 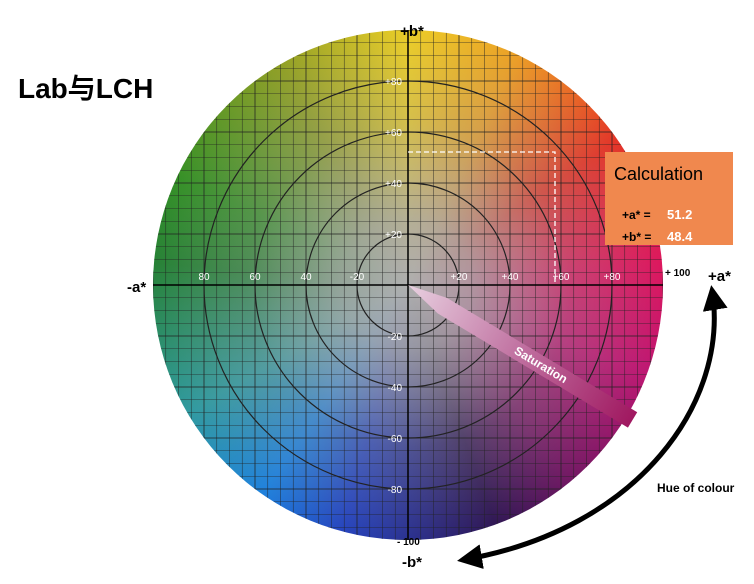 What do you see at coordinates (306, 277) in the screenshot?
I see `tick-label: 40` at bounding box center [306, 277].